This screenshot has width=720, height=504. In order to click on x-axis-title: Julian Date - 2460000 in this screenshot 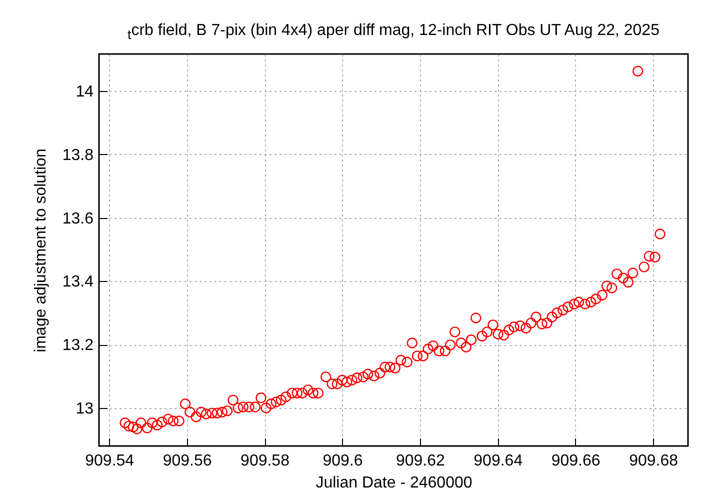, I will do `click(394, 483)`.